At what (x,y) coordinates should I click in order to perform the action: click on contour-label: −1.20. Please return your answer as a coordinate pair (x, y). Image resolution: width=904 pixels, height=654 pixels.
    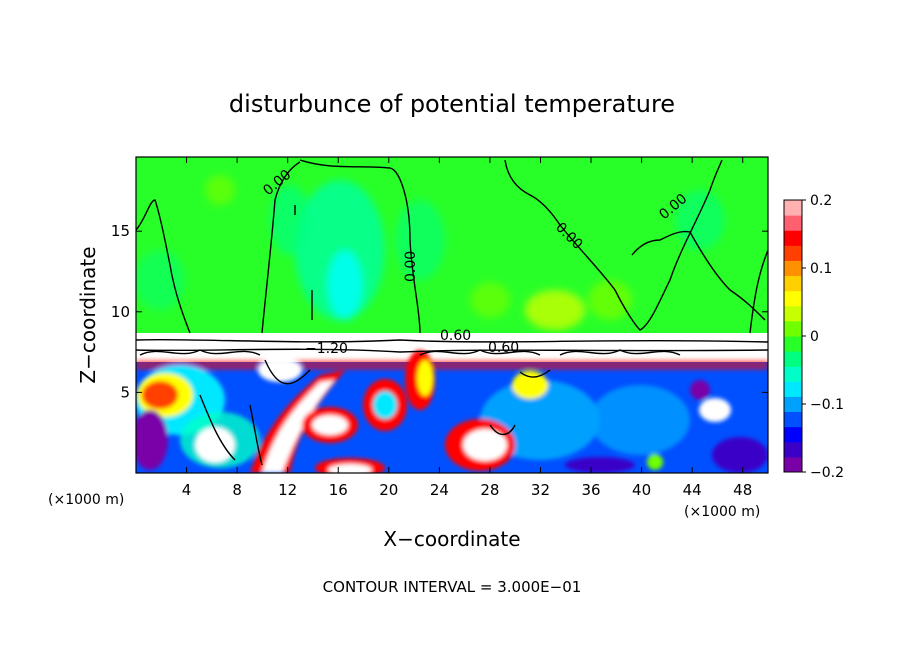
    Looking at the image, I should click on (326, 349).